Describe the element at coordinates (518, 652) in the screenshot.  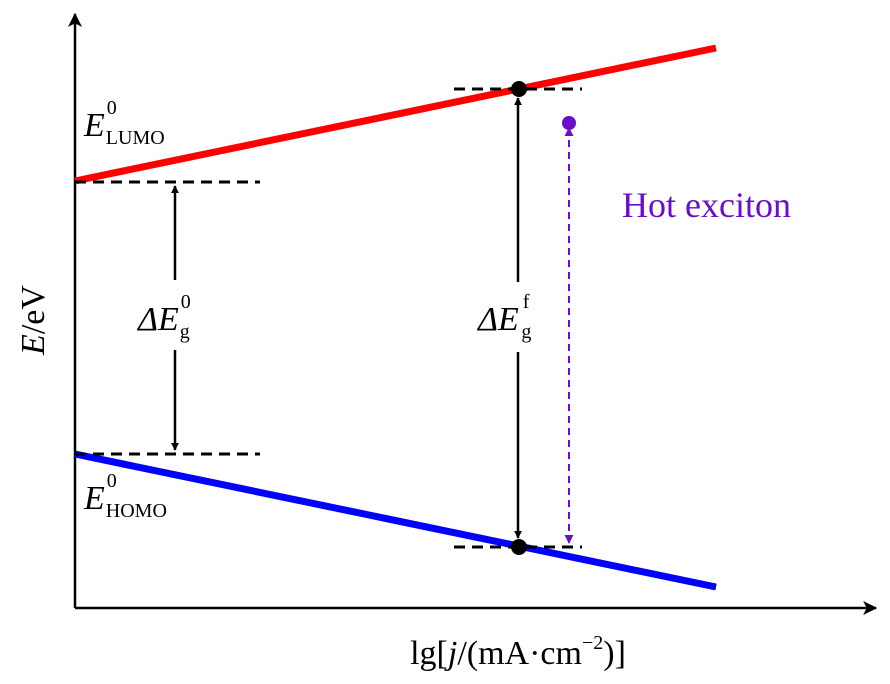
I see `x-axis-label: lg[j/(mA·cm−2)]` at that location.